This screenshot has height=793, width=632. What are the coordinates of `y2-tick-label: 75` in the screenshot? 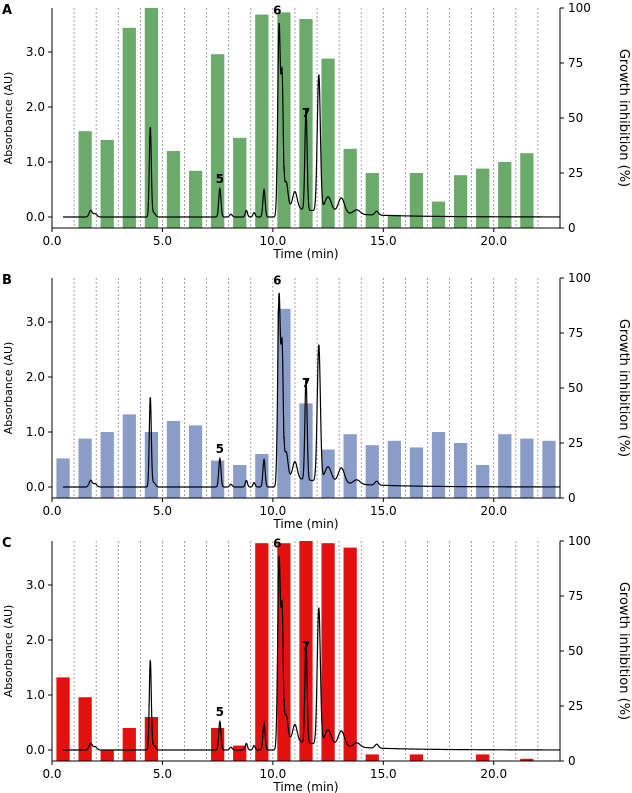 It's located at (575, 596).